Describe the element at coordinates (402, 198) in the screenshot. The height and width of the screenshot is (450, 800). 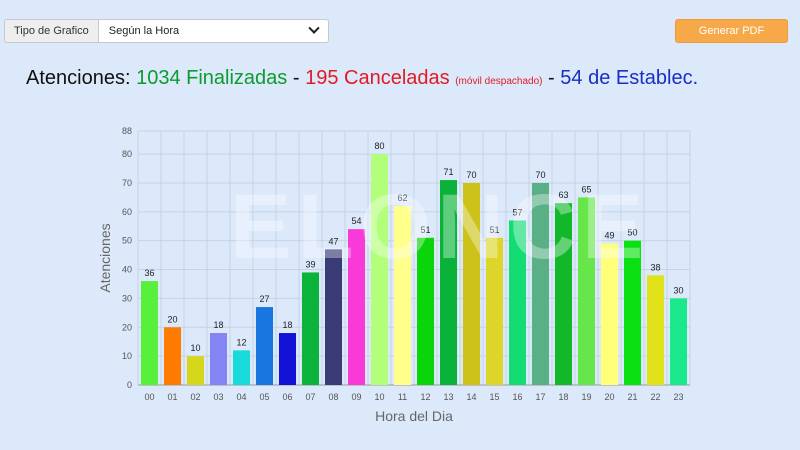
I see `bar-value-label: 62` at that location.